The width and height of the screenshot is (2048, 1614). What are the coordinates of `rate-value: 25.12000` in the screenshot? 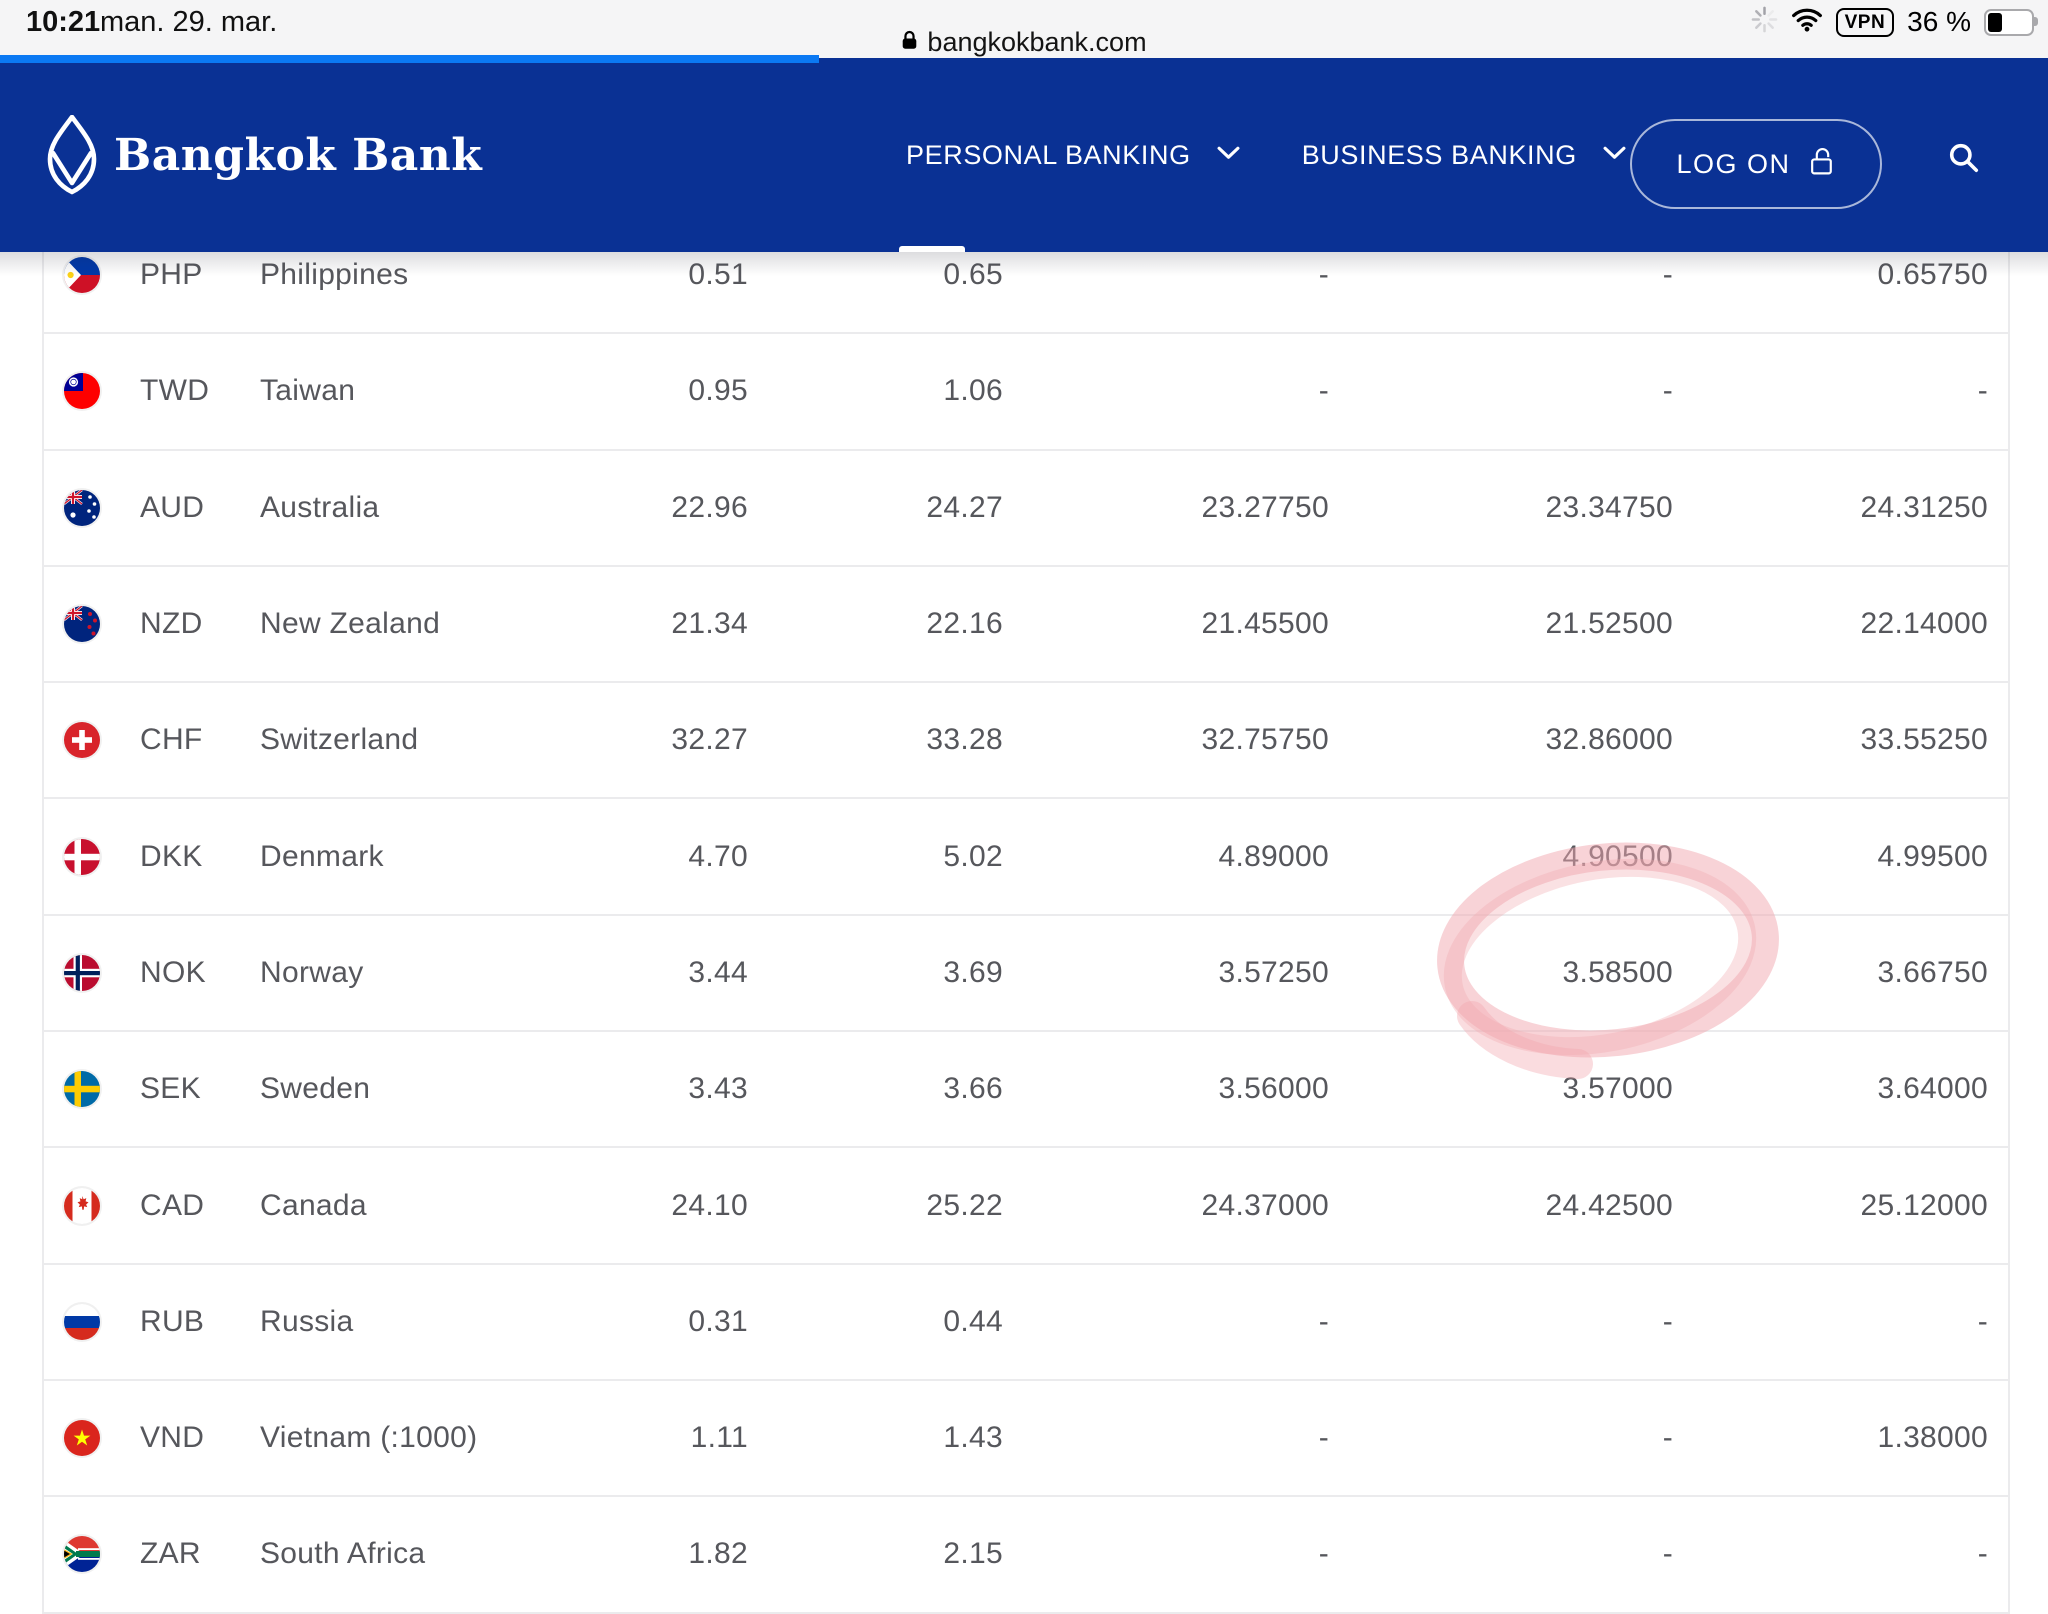 It's located at (1924, 1205).